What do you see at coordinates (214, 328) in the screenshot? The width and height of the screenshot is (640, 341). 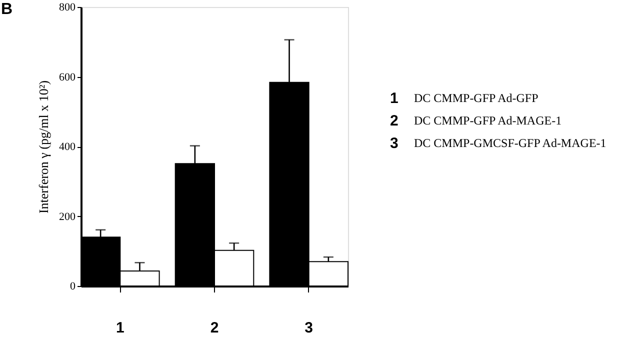 I see `x-tick-label: 2` at bounding box center [214, 328].